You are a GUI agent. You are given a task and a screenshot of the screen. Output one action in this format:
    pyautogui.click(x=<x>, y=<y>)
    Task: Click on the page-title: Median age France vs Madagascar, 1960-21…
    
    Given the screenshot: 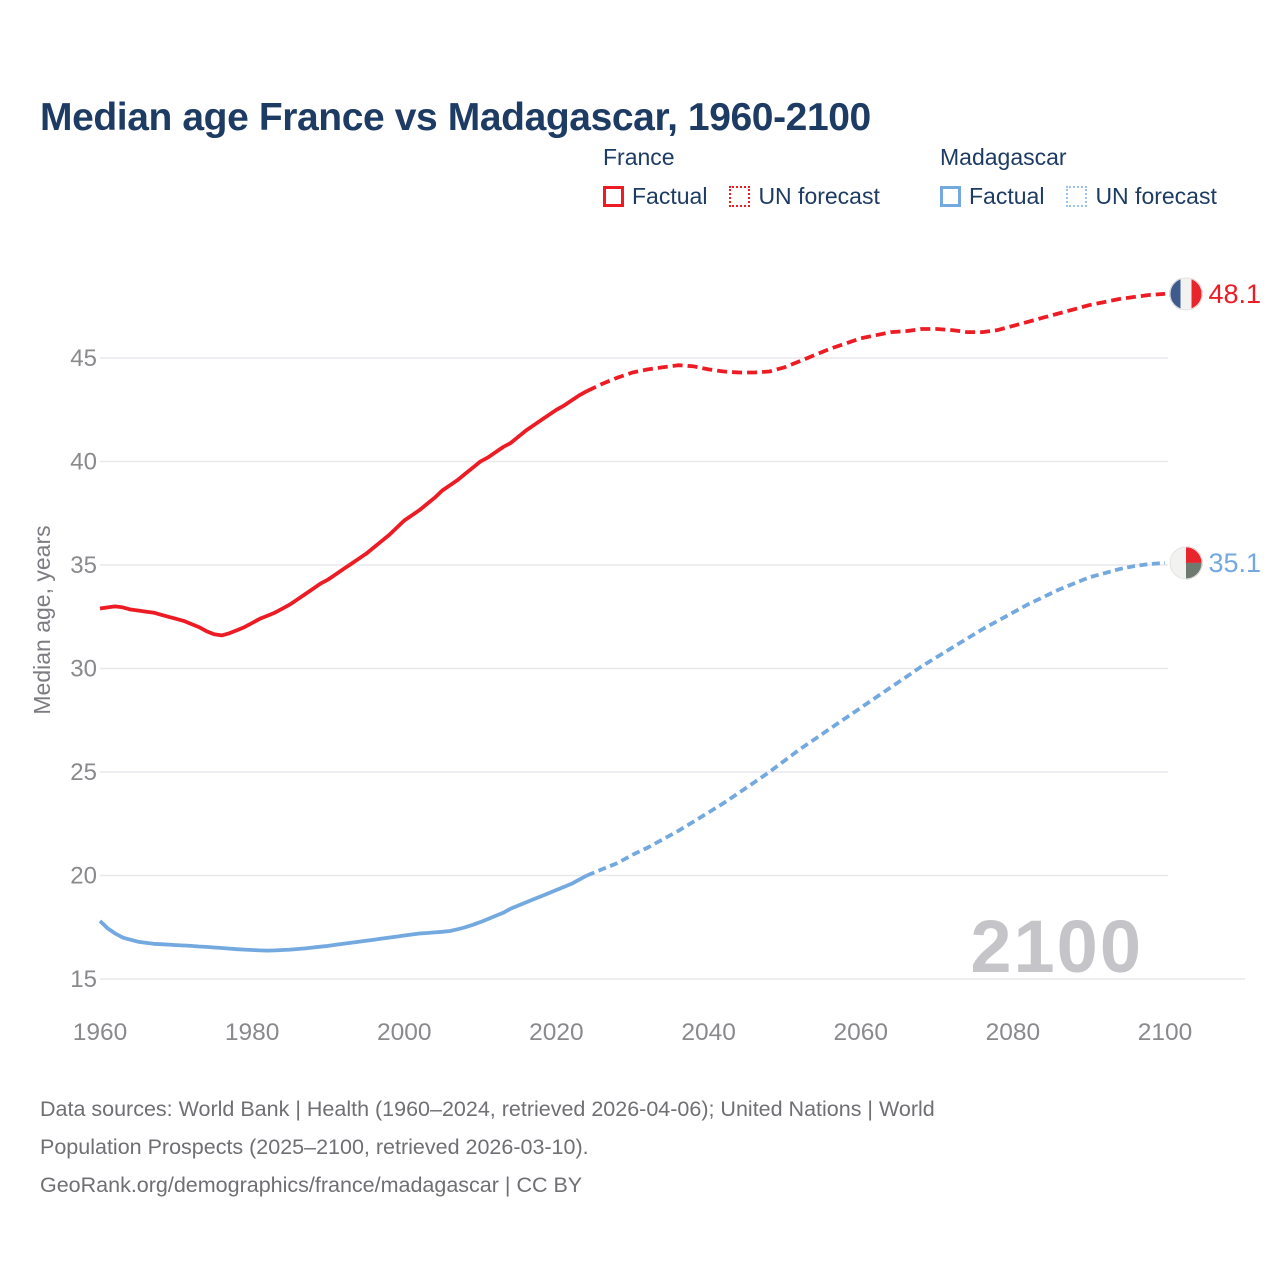 What is the action you would take?
    pyautogui.click(x=455, y=118)
    